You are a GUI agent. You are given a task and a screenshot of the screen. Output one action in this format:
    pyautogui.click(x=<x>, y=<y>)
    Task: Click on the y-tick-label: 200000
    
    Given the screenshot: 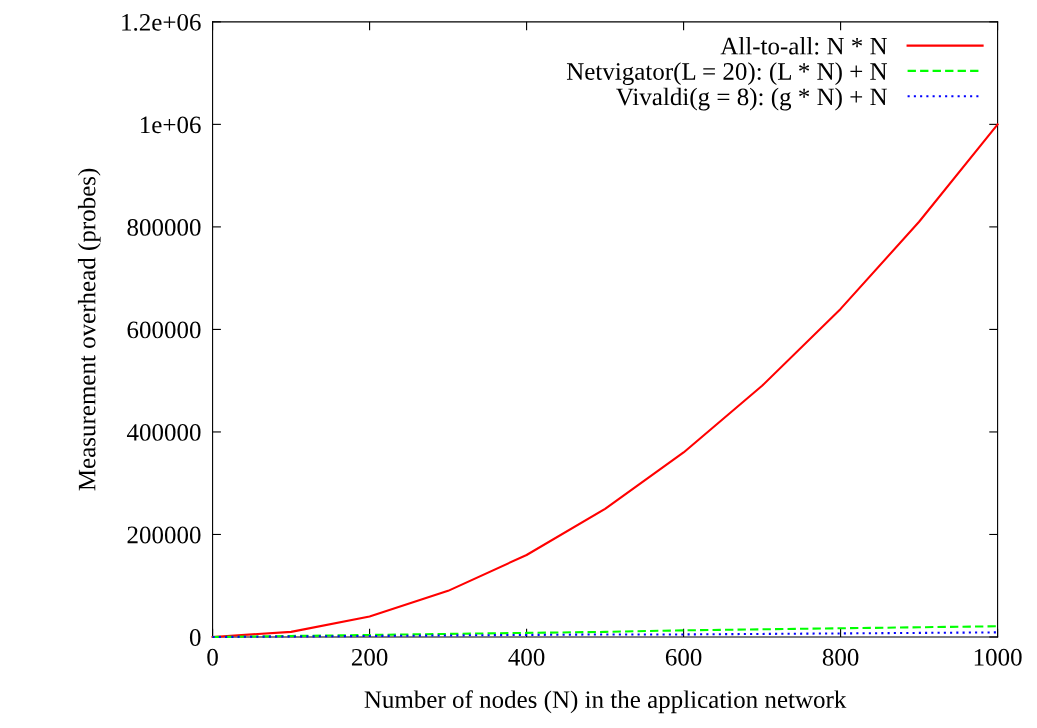 What is the action you would take?
    pyautogui.click(x=164, y=535)
    